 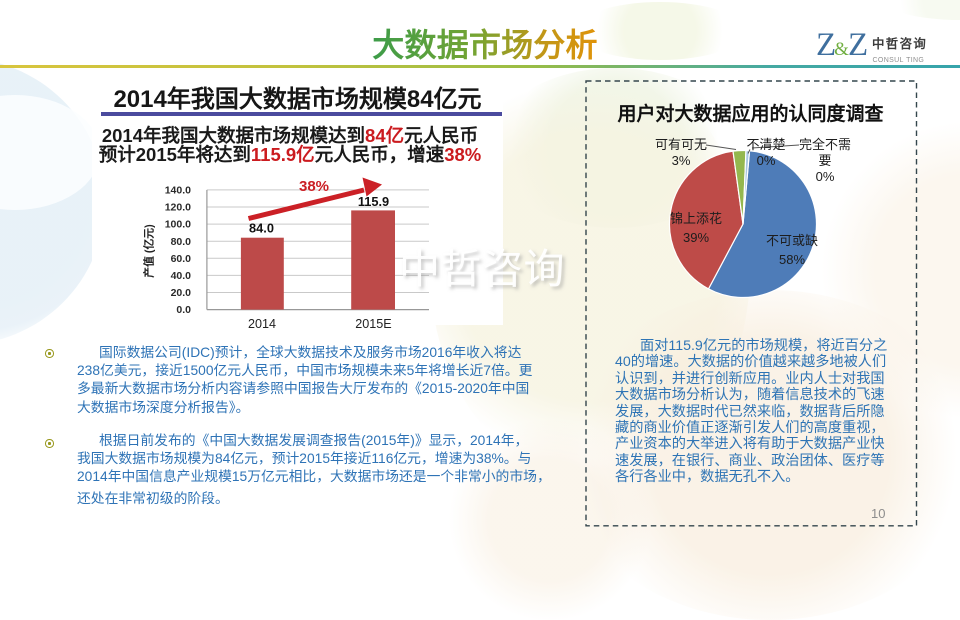 I want to click on svg-text: 80.0, so click(x=181, y=242).